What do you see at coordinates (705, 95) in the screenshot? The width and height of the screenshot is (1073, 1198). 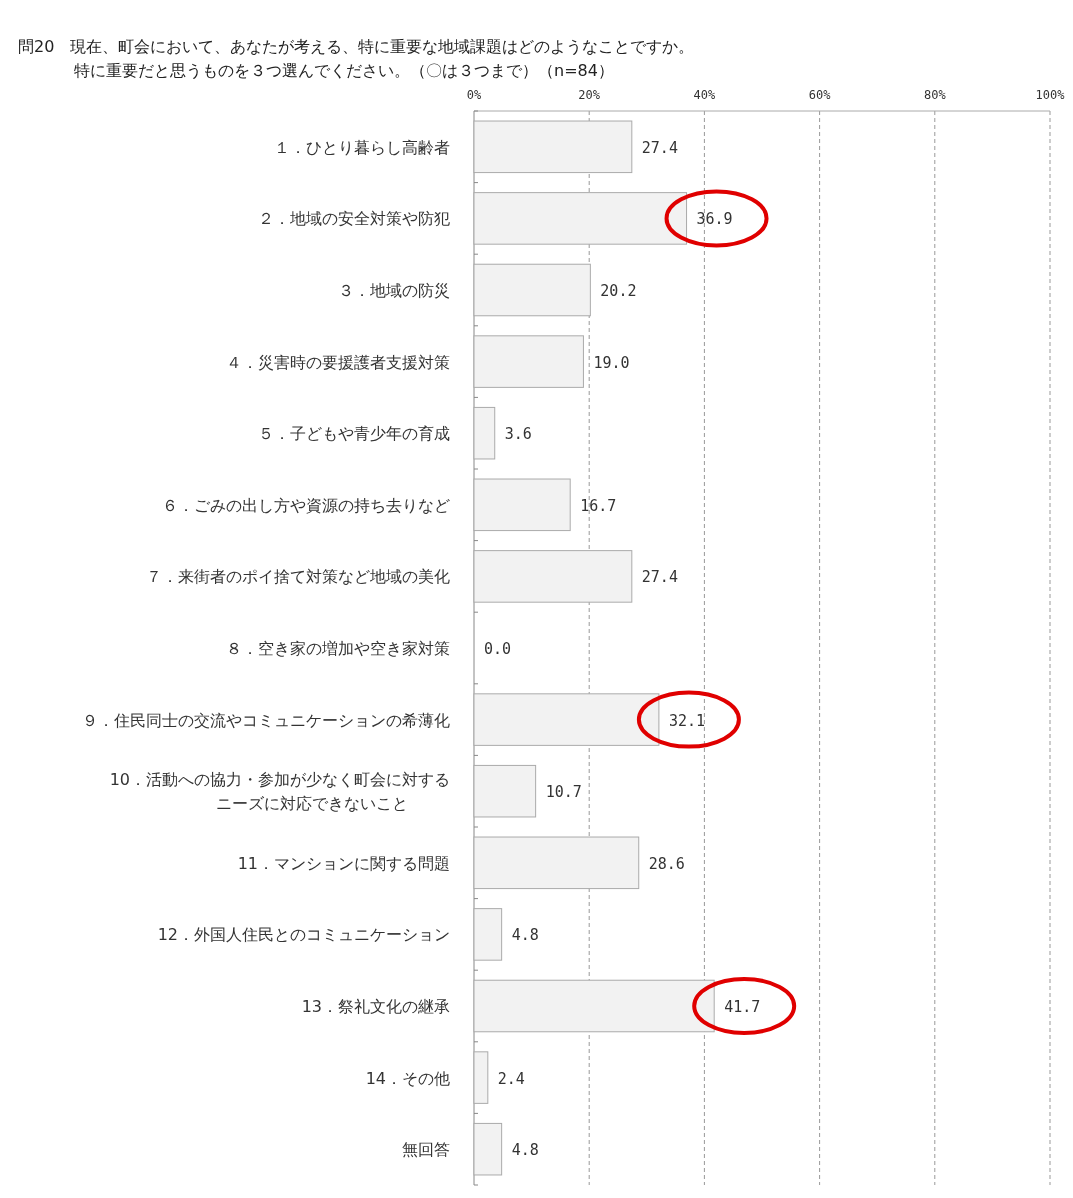 I see `x-tick-label: 40%` at bounding box center [705, 95].